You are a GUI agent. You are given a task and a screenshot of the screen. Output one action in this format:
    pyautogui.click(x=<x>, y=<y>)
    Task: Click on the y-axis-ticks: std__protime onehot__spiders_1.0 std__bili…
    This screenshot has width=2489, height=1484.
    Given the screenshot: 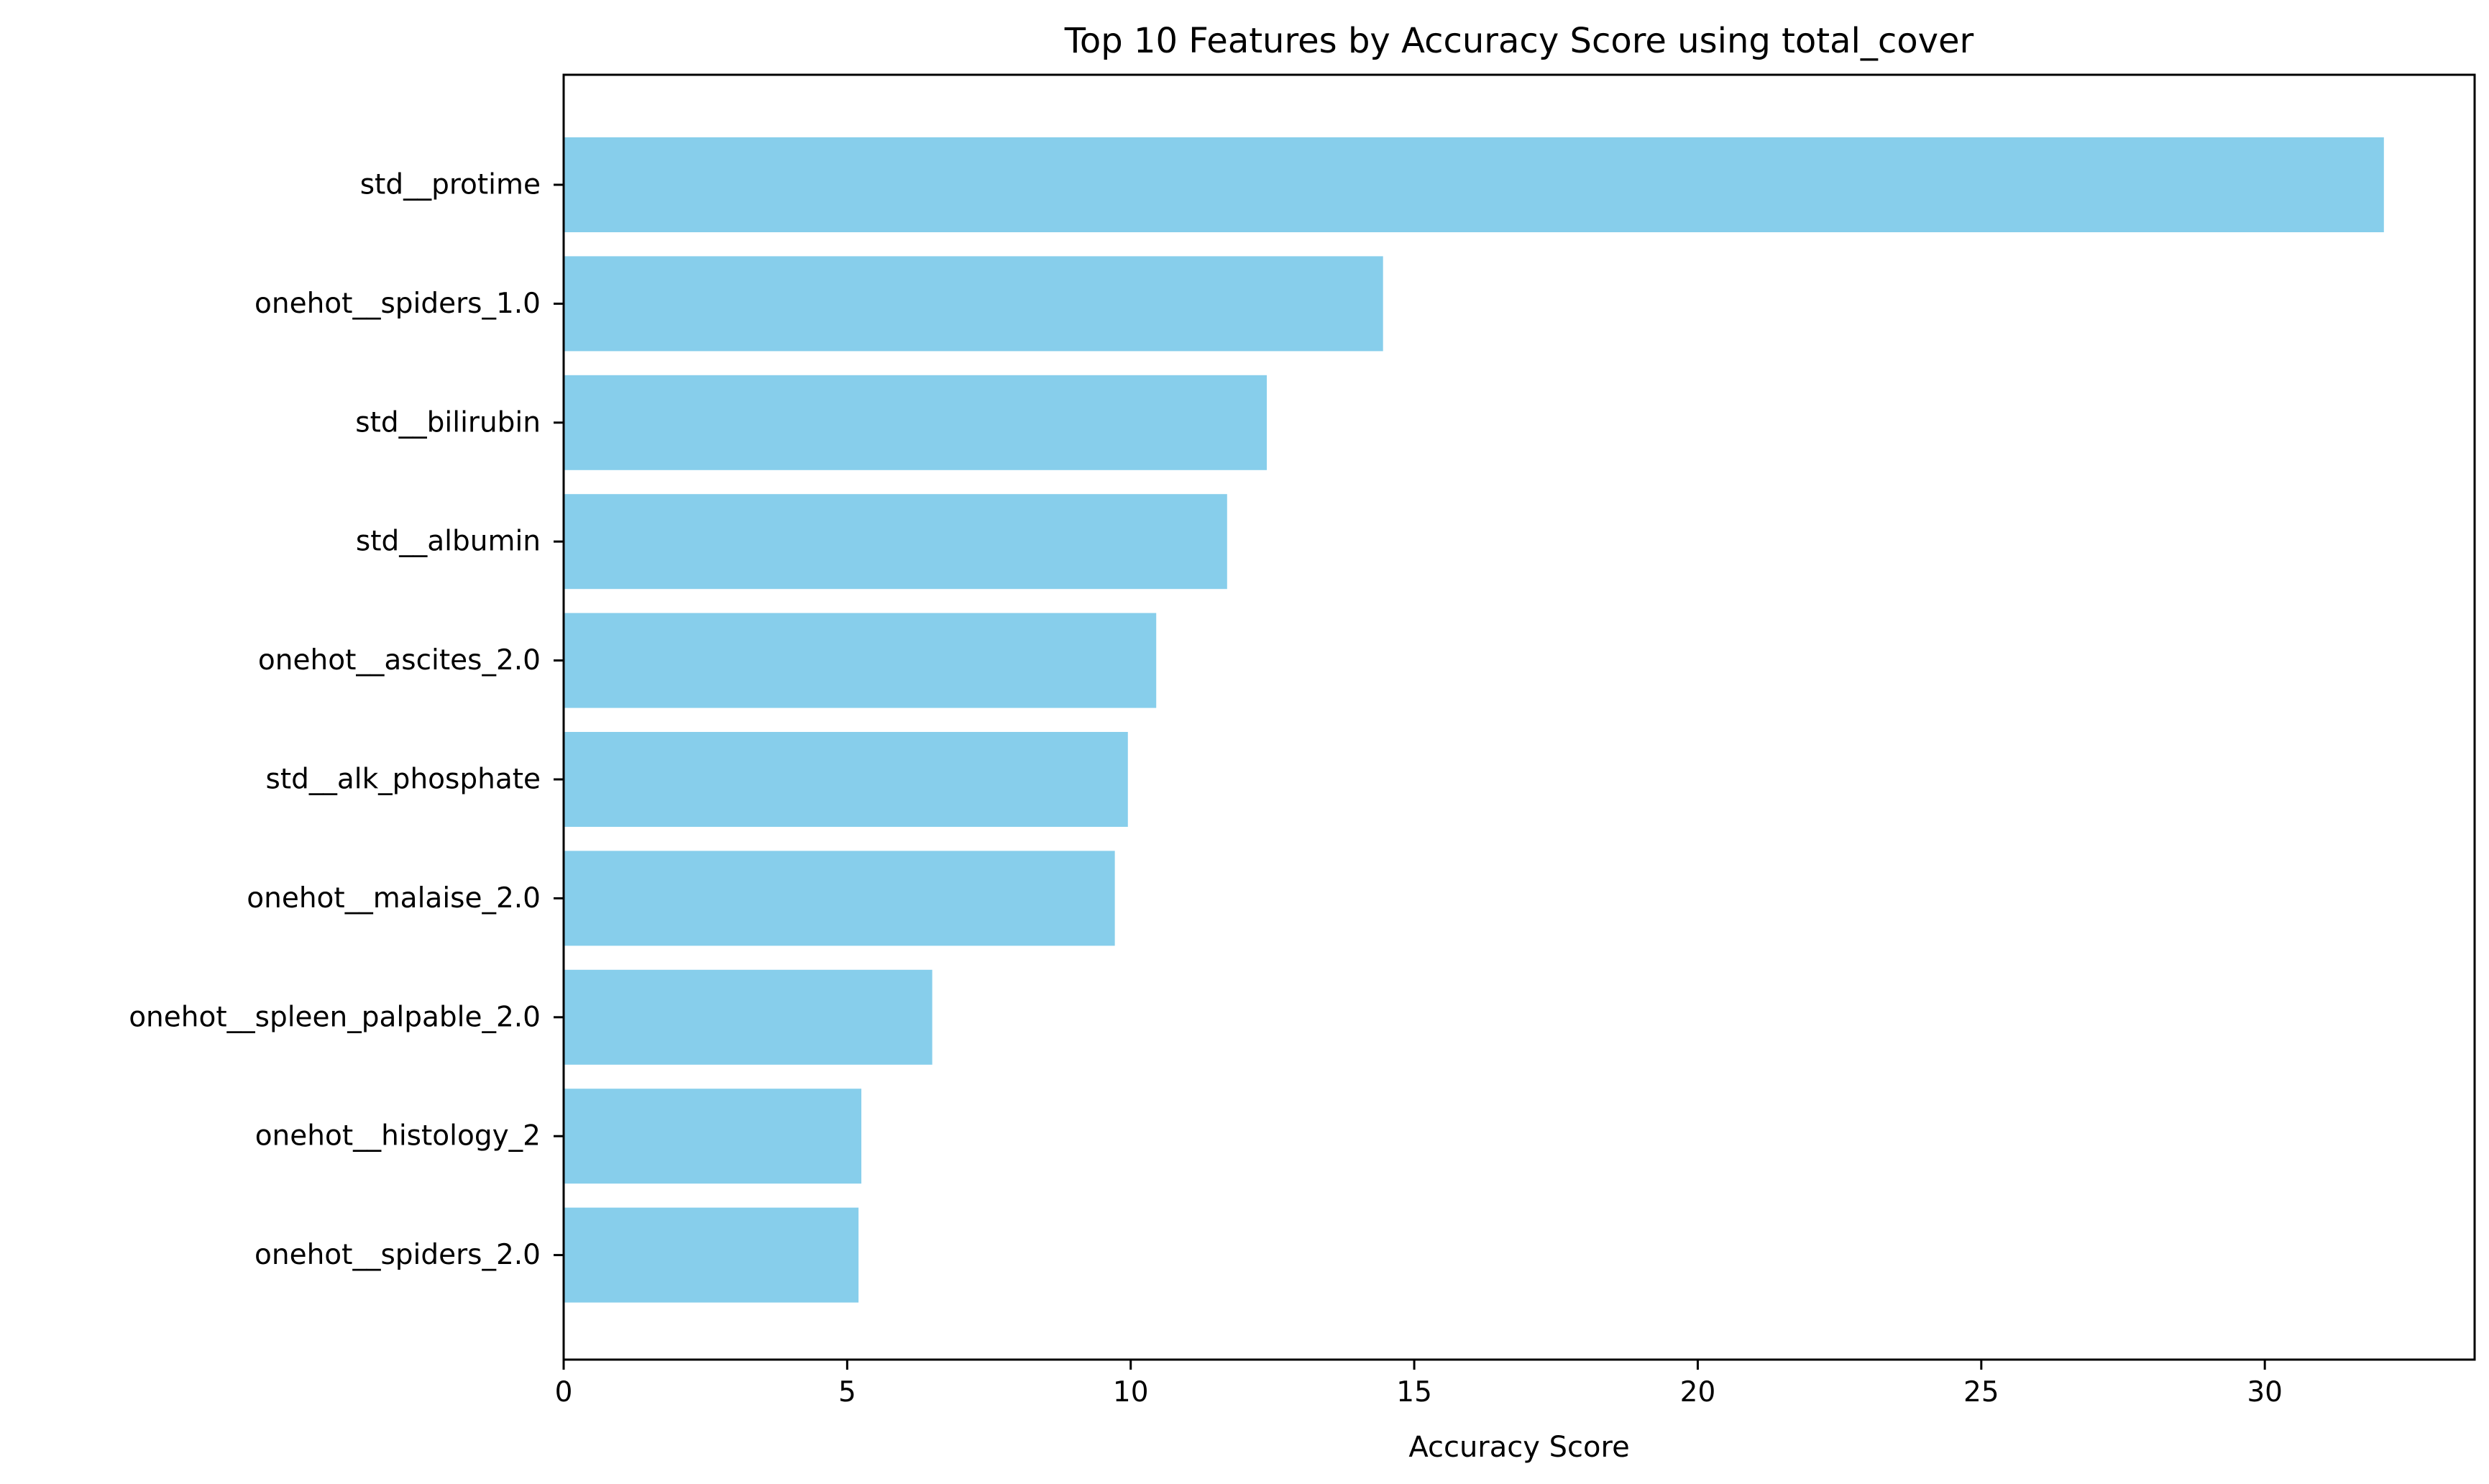 What is the action you would take?
    pyautogui.click(x=346, y=720)
    